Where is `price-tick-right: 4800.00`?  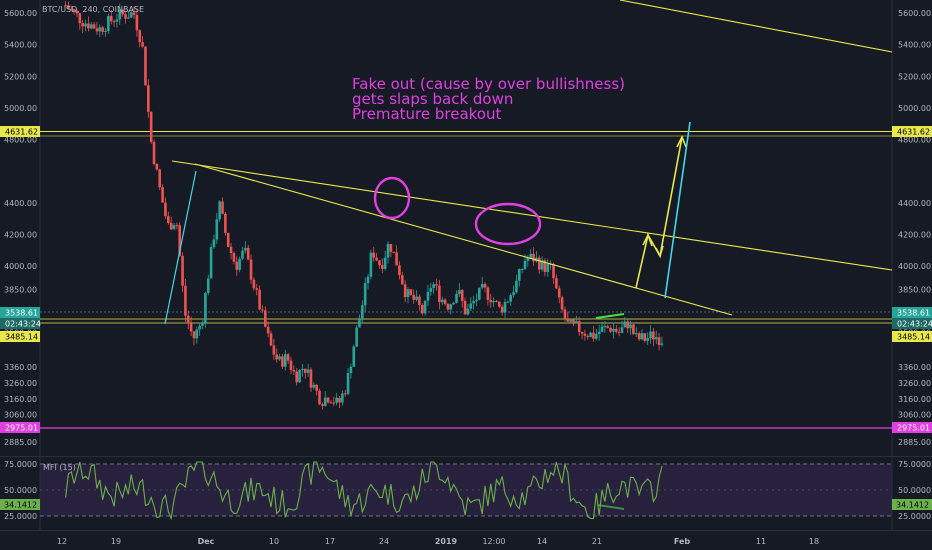
price-tick-right: 4800.00 is located at coordinates (914, 140).